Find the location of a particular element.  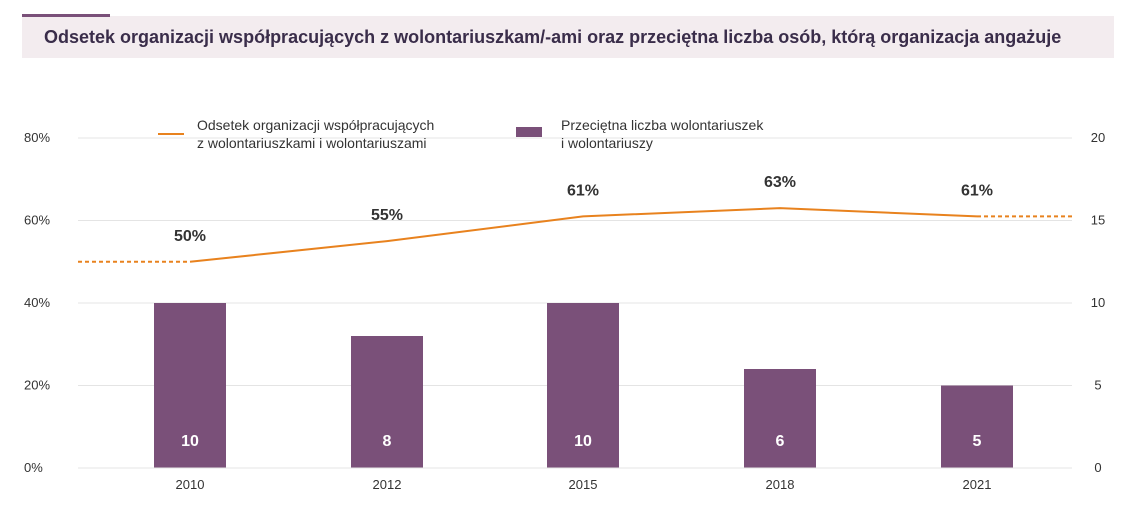

bar-data-label: 5 is located at coordinates (977, 441).